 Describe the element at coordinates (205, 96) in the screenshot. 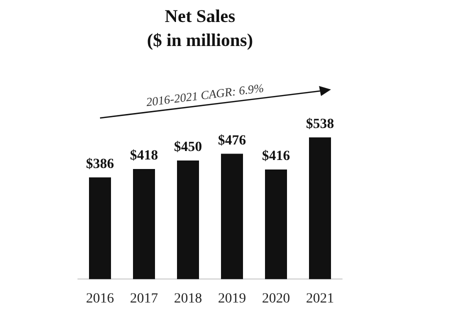

I see `text: 2016-2021 CAGR: 6.9%` at that location.